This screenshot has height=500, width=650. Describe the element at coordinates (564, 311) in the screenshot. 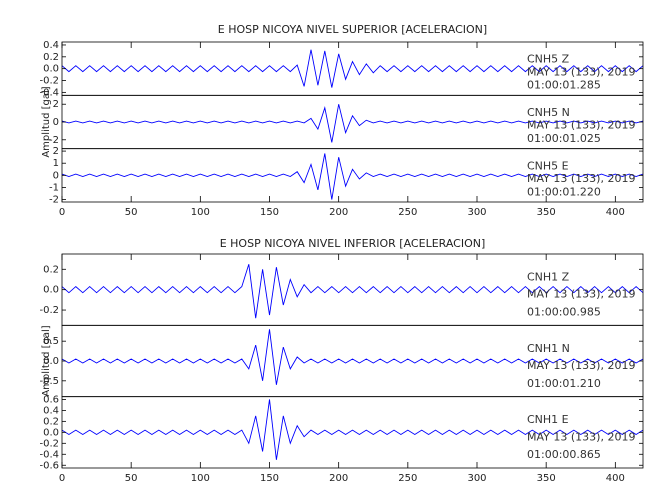

I see `time-label: 01:00:00.985` at that location.